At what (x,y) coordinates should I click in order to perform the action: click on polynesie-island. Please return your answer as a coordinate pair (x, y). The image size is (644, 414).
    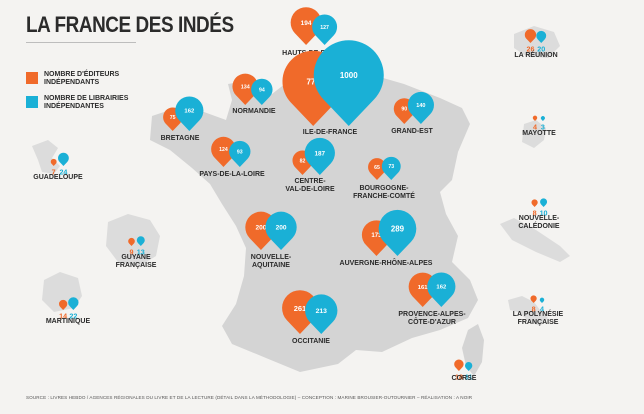
    Looking at the image, I should click on (528, 311).